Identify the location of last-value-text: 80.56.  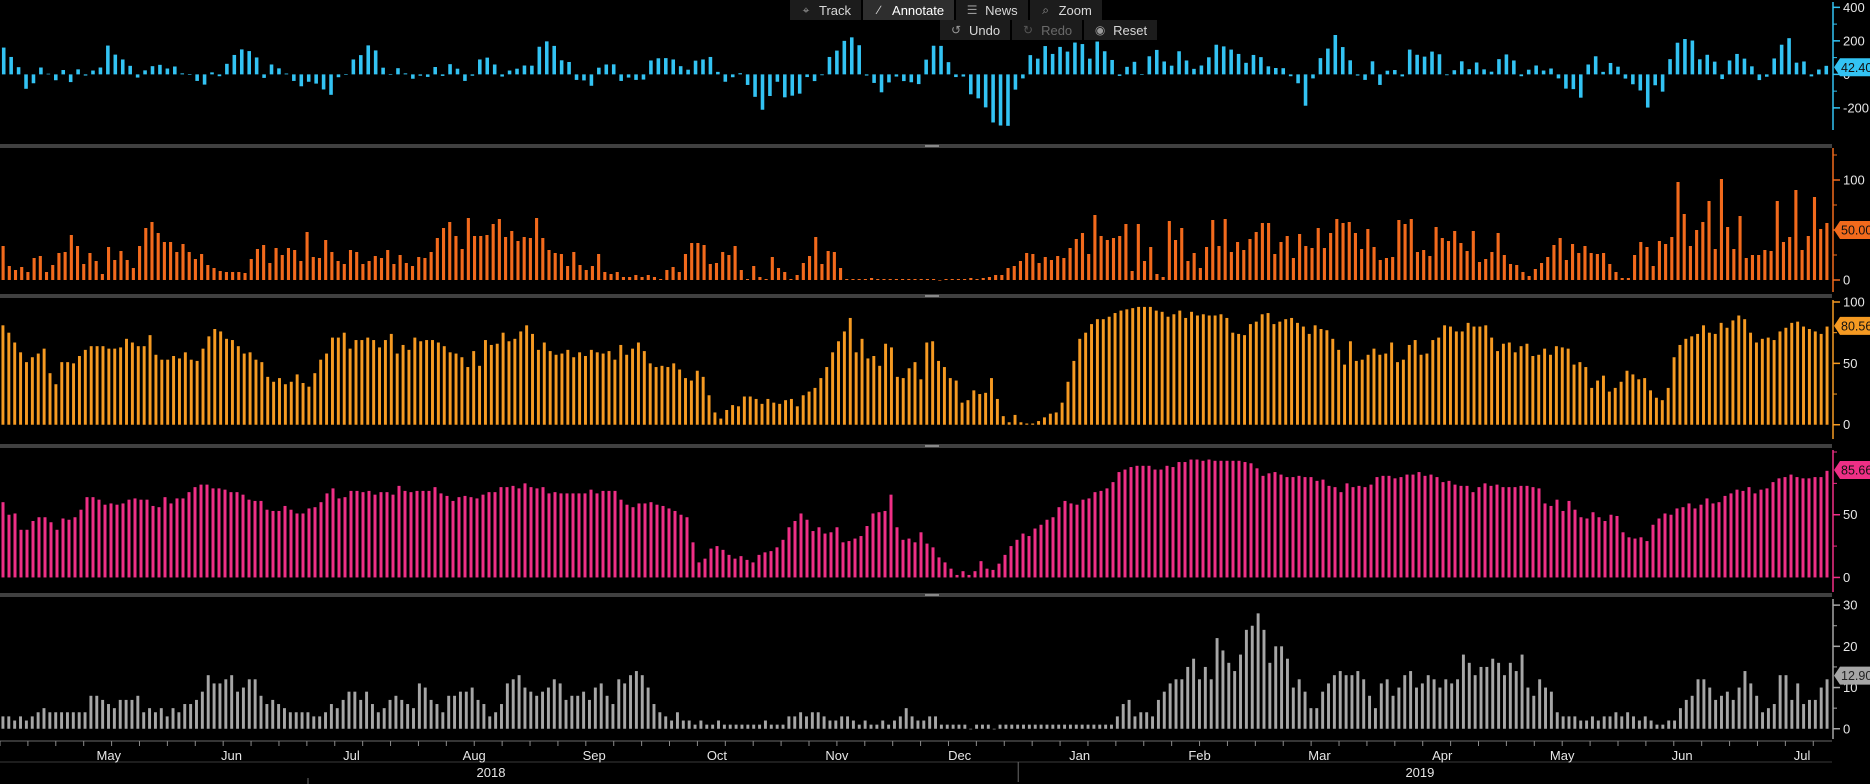
(1855, 326).